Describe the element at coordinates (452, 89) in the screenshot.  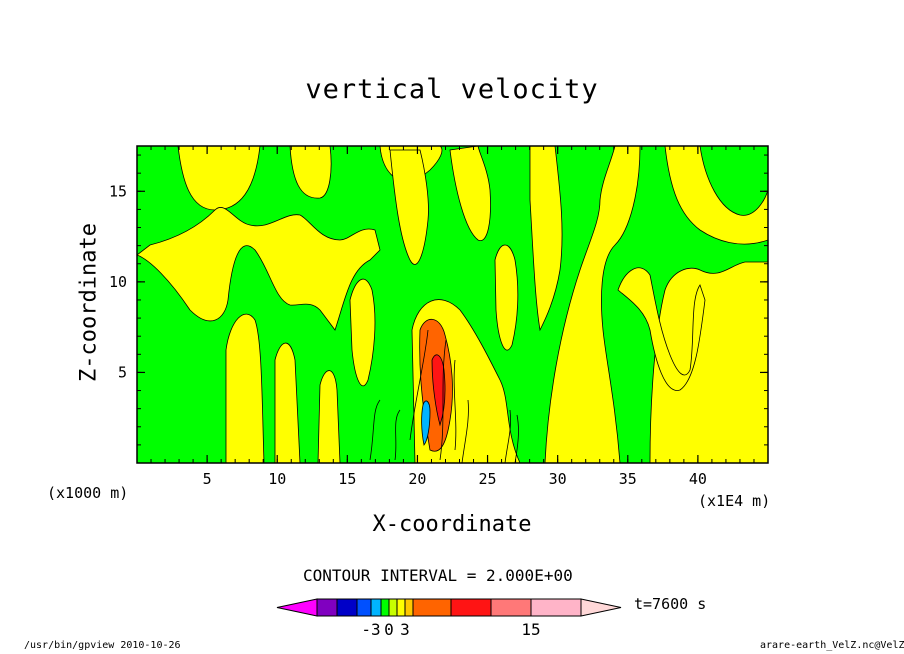
I see `chart-title: vertical velocity` at that location.